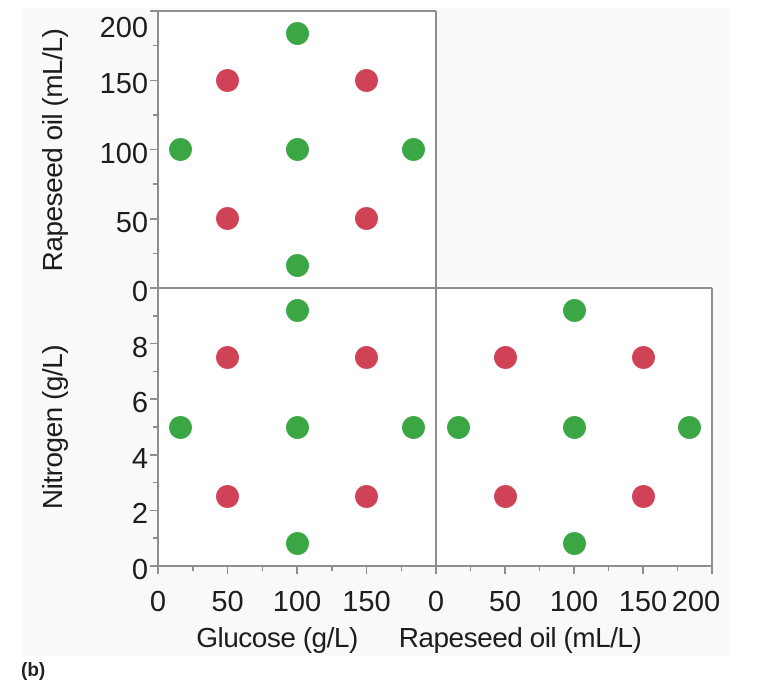 The image size is (762, 681). Describe the element at coordinates (52, 427) in the screenshot. I see `y-axis-title-nitrogen: Nitrogen (g/L)` at that location.